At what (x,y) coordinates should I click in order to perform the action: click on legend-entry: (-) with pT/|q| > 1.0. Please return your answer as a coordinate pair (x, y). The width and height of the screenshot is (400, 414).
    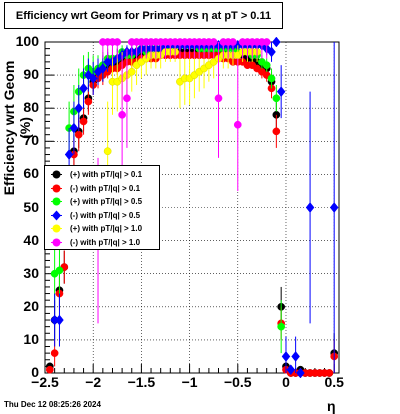
    Looking at the image, I should click on (102, 242).